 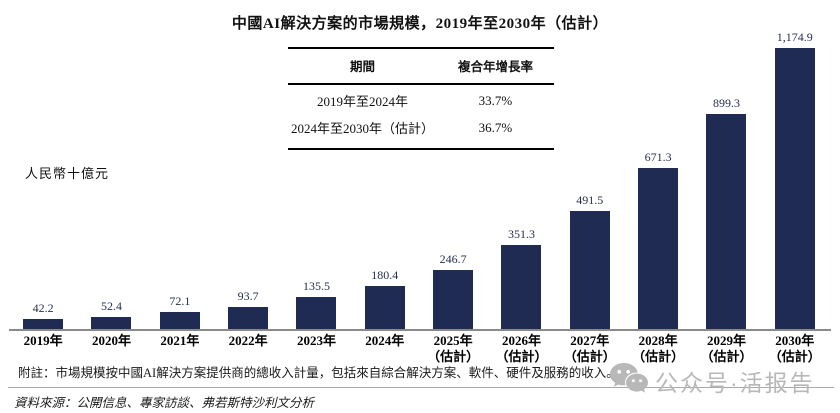 I want to click on x-axis-label: 2022年, so click(x=248, y=340).